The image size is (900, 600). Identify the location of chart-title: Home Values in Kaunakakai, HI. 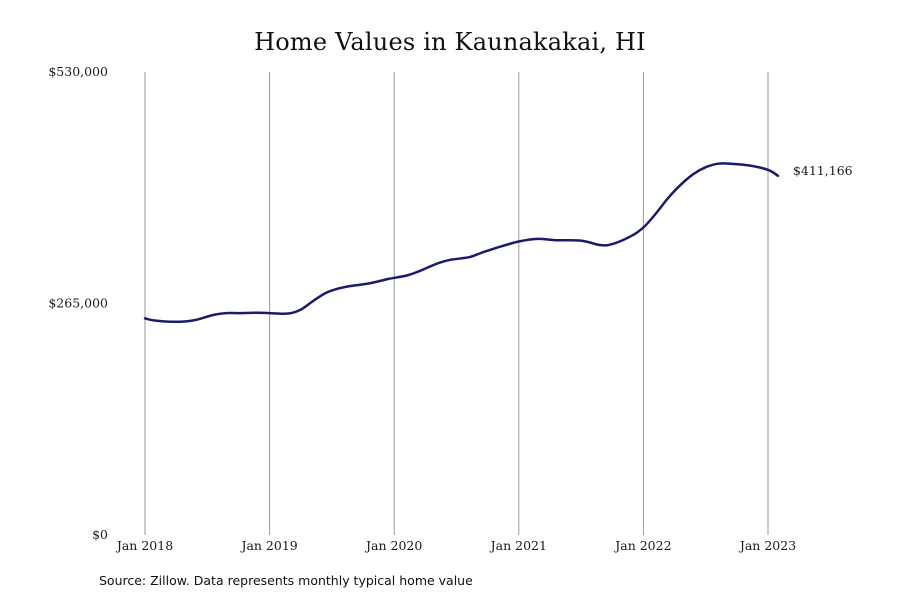
(450, 42).